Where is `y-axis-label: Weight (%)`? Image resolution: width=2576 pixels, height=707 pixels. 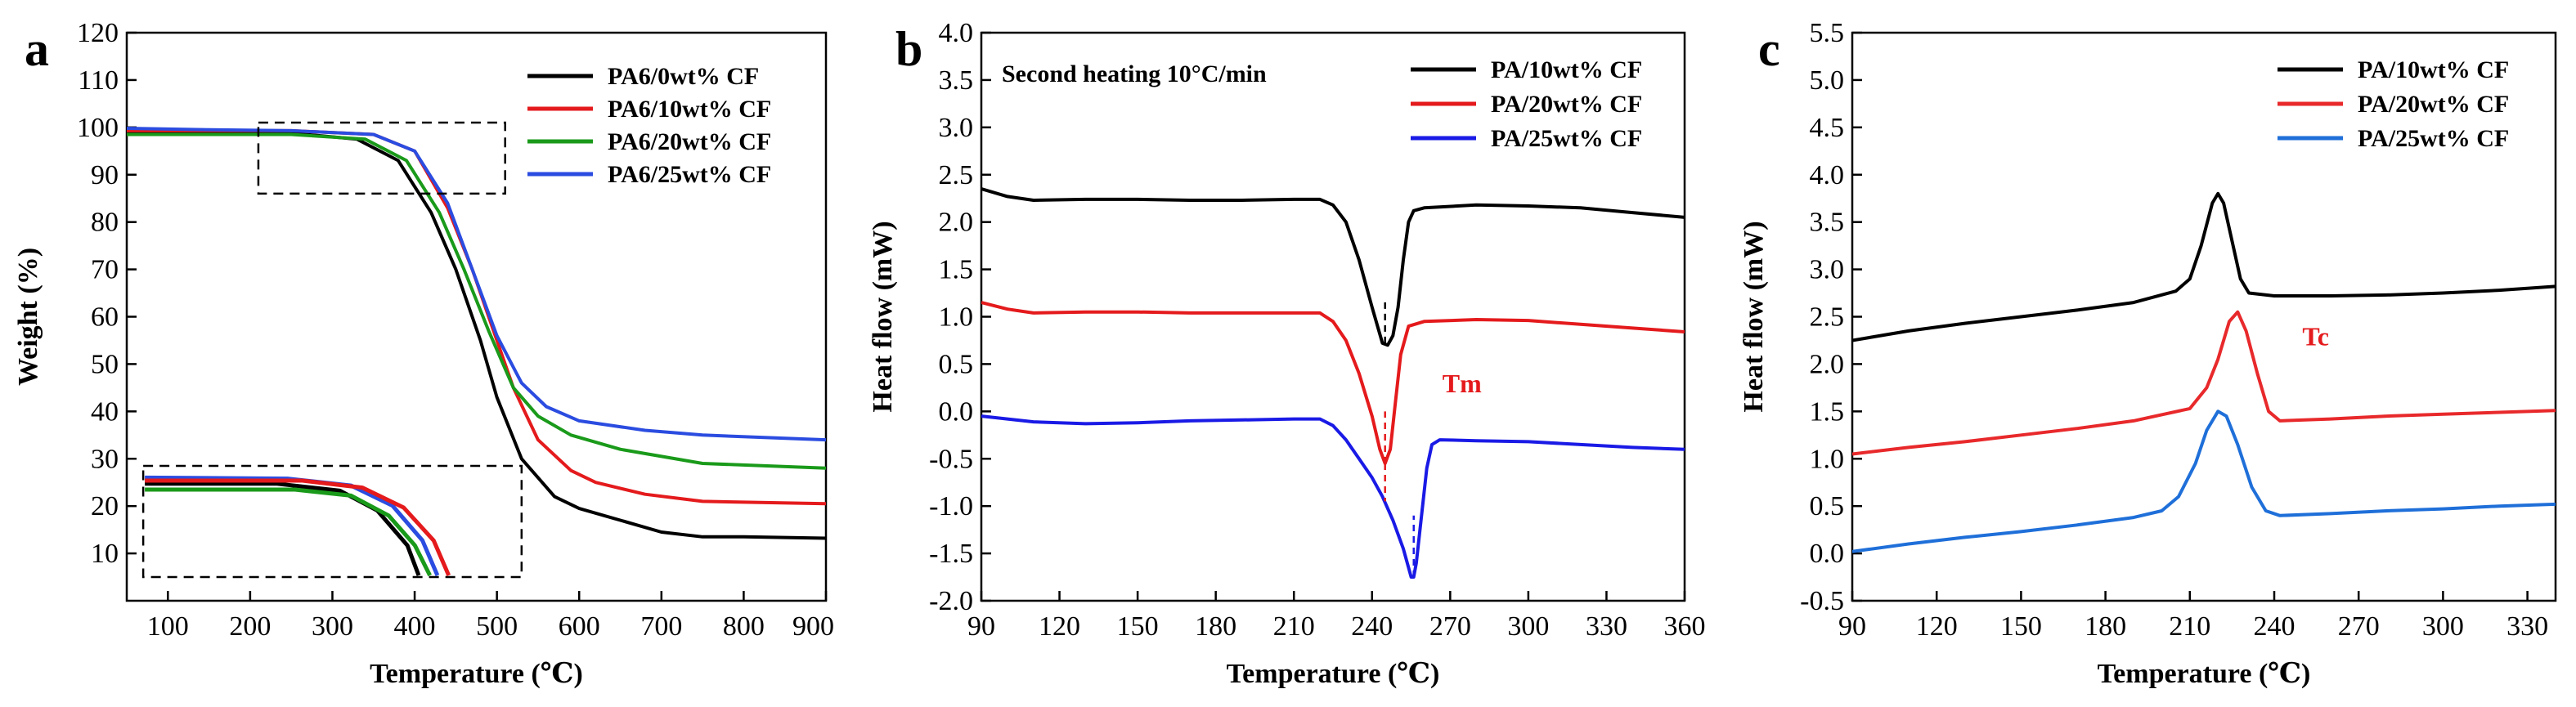
y-axis-label: Weight (%) is located at coordinates (28, 317).